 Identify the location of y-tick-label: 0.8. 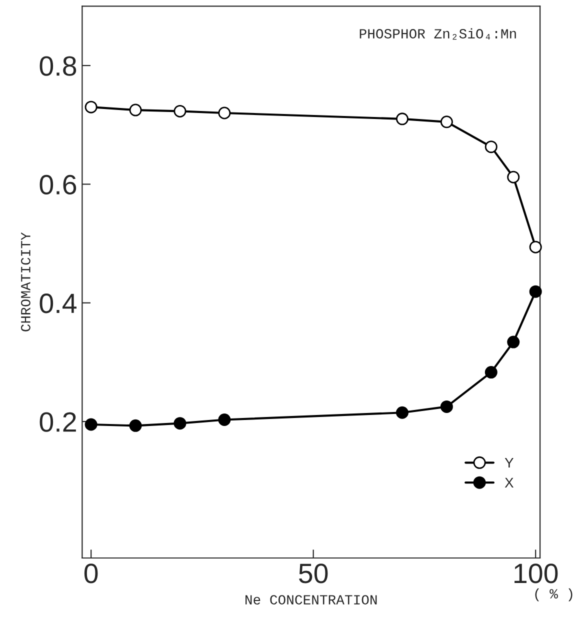
(58, 66).